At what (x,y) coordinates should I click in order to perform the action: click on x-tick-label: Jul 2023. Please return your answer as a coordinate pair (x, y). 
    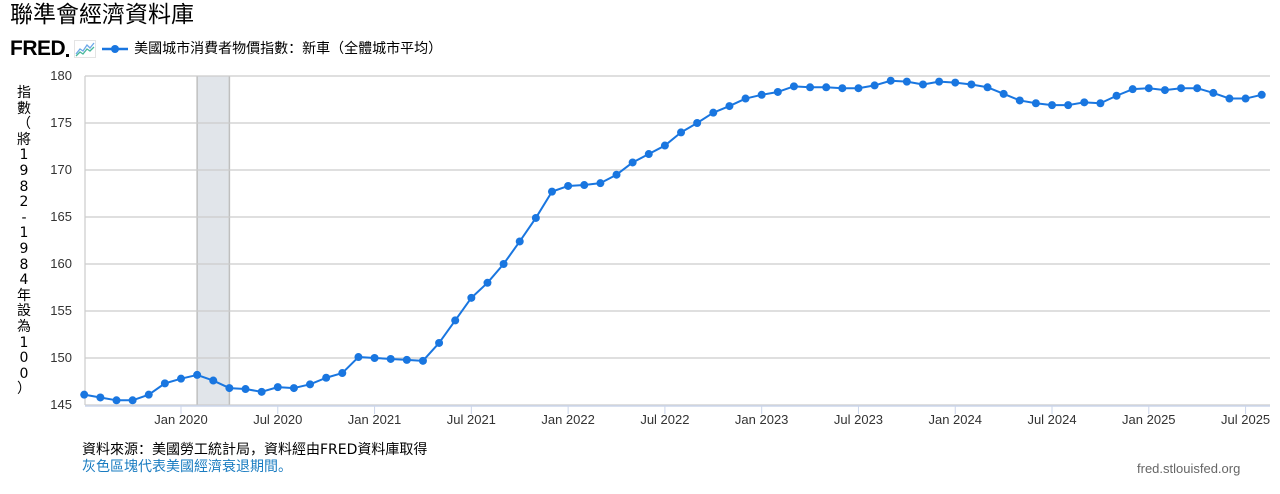
    Looking at the image, I should click on (858, 419).